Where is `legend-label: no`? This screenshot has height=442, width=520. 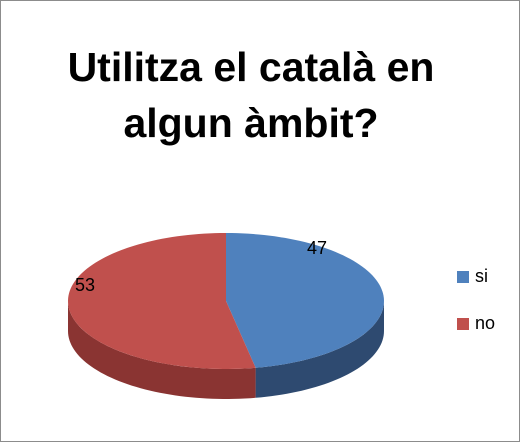
legend-label: no is located at coordinates (485, 323).